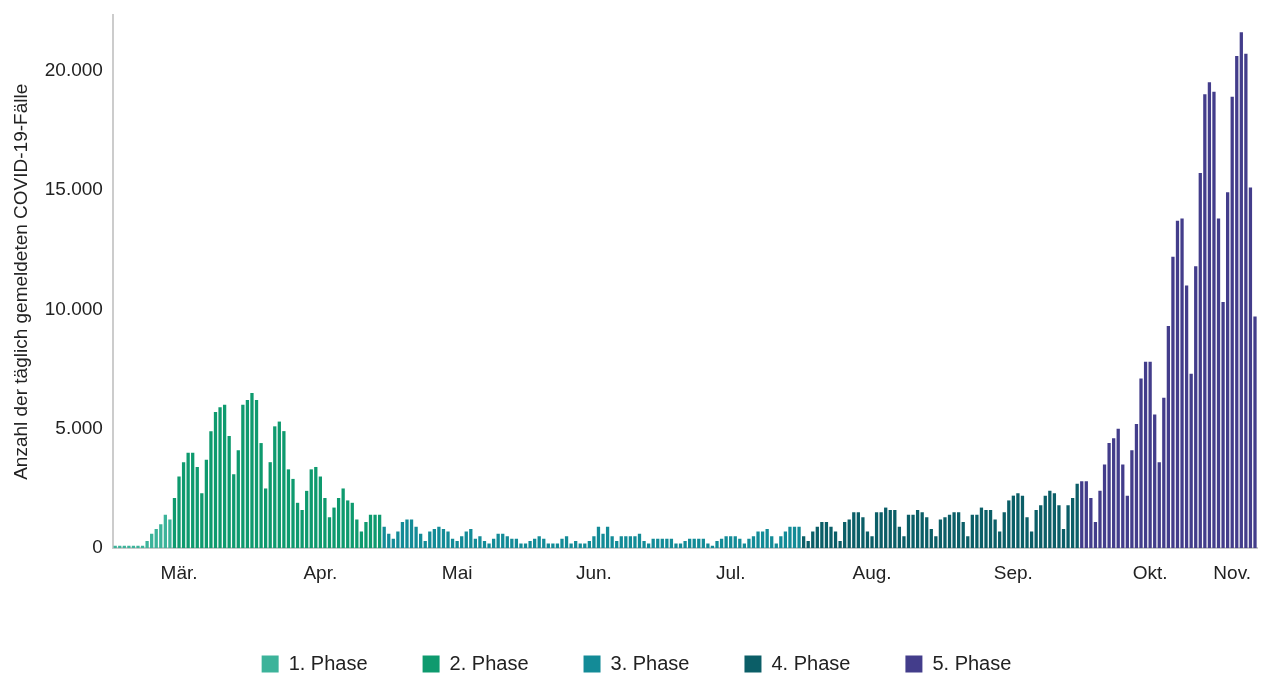 This screenshot has width=1269, height=688. Describe the element at coordinates (593, 572) in the screenshot. I see `x-tick-label: Jun.` at that location.